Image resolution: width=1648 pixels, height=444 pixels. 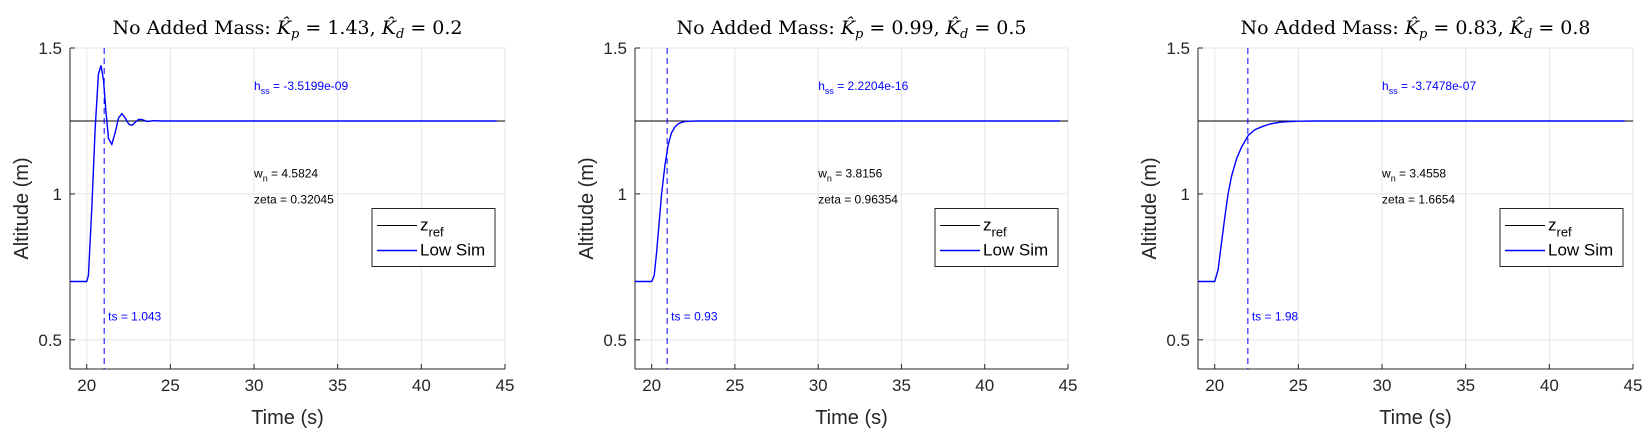 What do you see at coordinates (1437, 86) in the screenshot?
I see `hss-value: = -3.7478e-07` at bounding box center [1437, 86].